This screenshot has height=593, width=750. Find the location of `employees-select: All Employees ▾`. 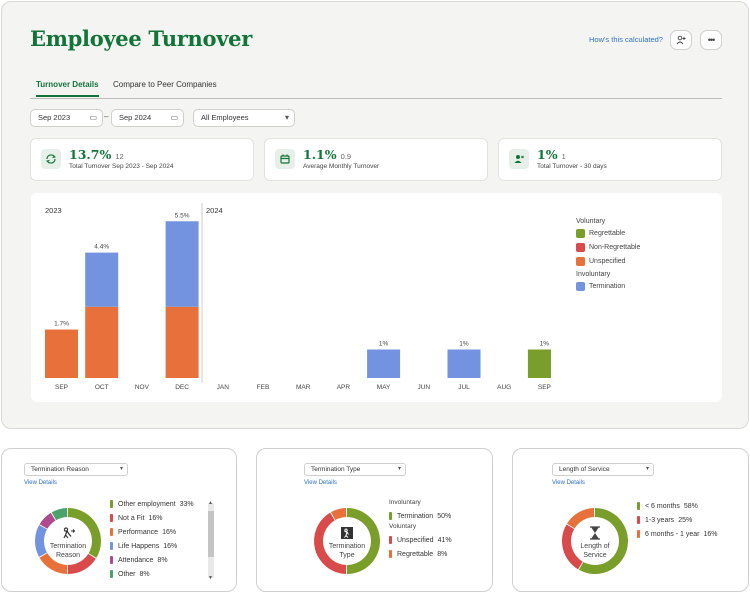

employees-select: All Employees ▾ is located at coordinates (244, 118).